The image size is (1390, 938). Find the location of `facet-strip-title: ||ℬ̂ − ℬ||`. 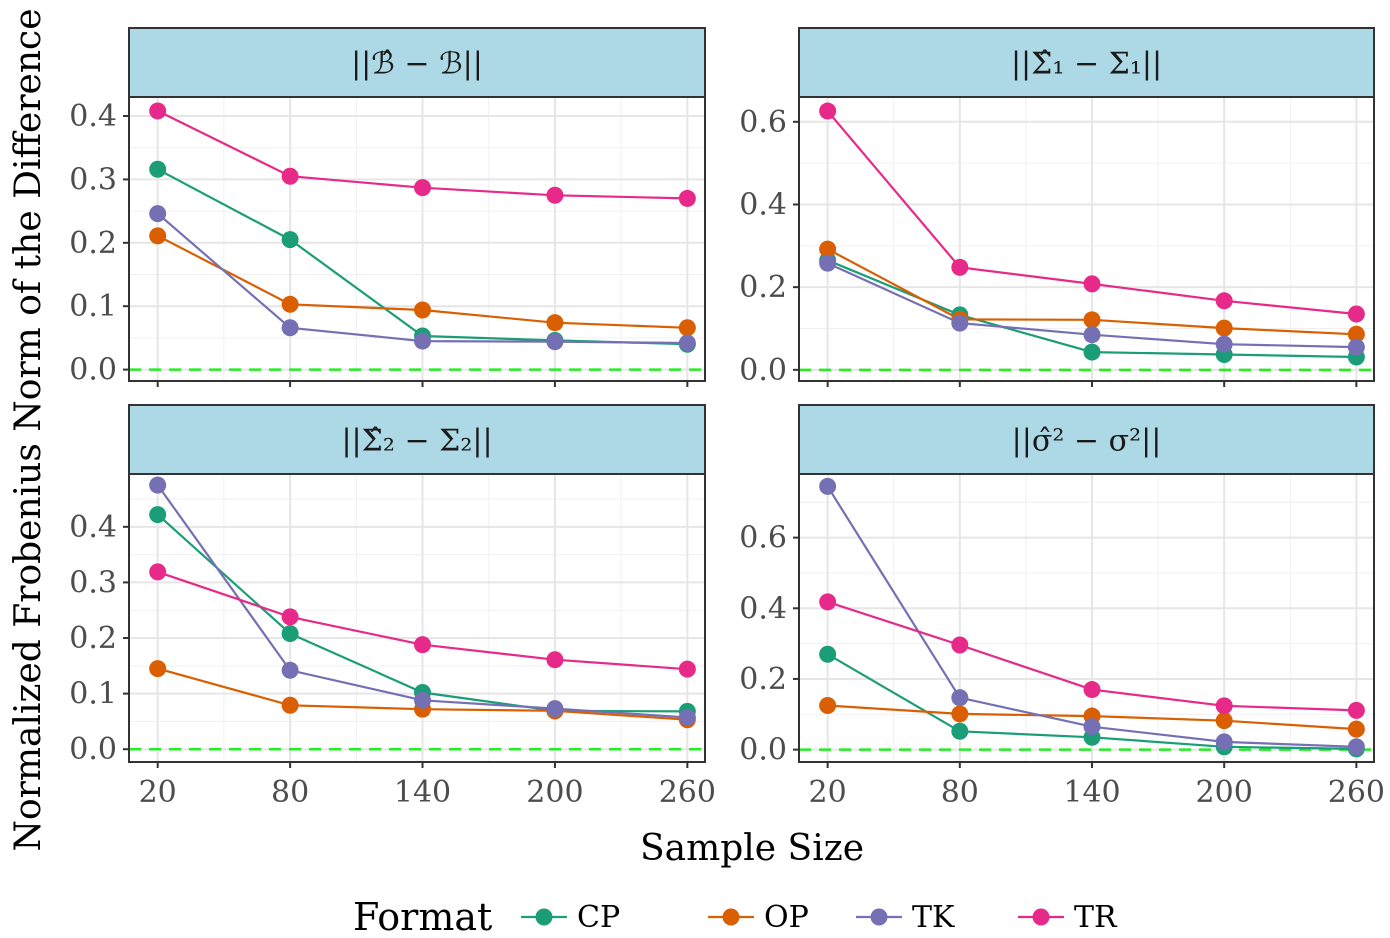

facet-strip-title: ||ℬ̂ − ℬ|| is located at coordinates (417, 64).